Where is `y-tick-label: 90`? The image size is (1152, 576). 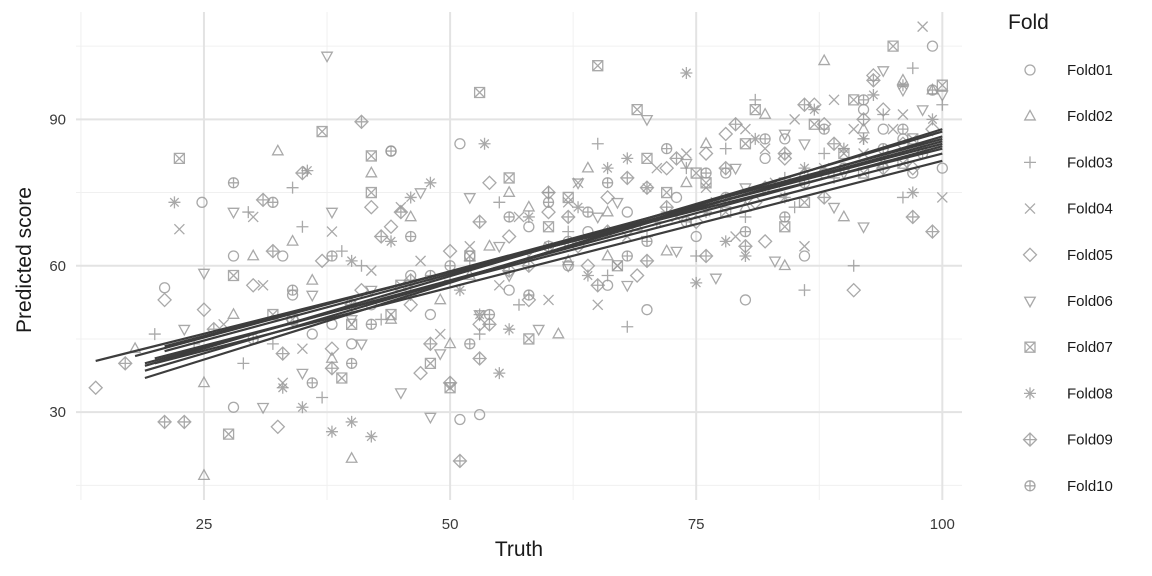 y-tick-label: 90 is located at coordinates (57, 119).